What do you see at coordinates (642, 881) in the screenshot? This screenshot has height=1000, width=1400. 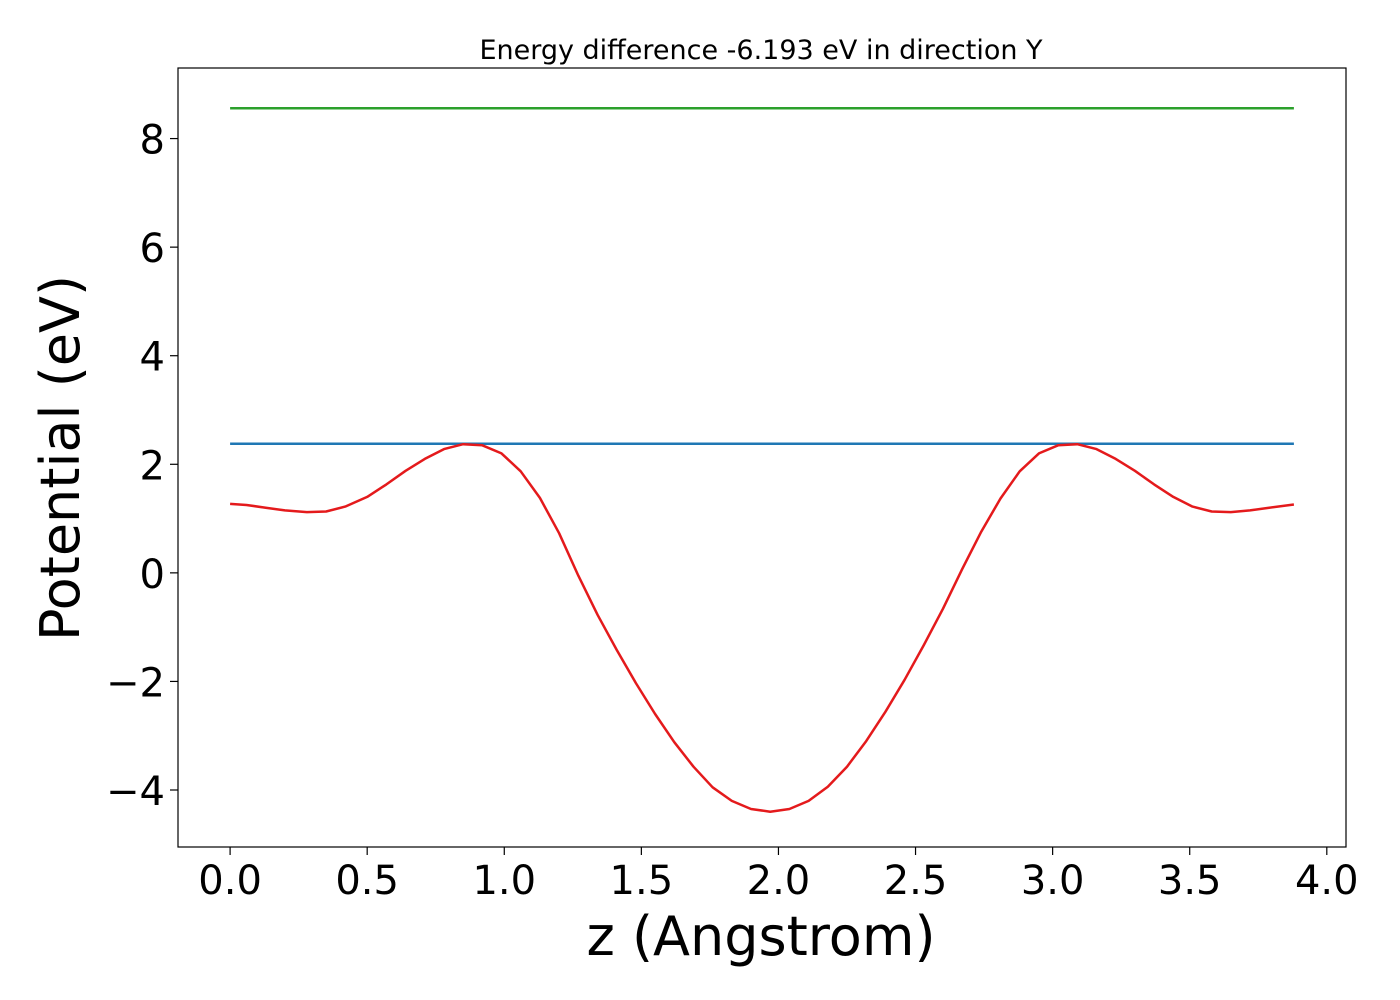 I see `x-tick-label: 1.5` at bounding box center [642, 881].